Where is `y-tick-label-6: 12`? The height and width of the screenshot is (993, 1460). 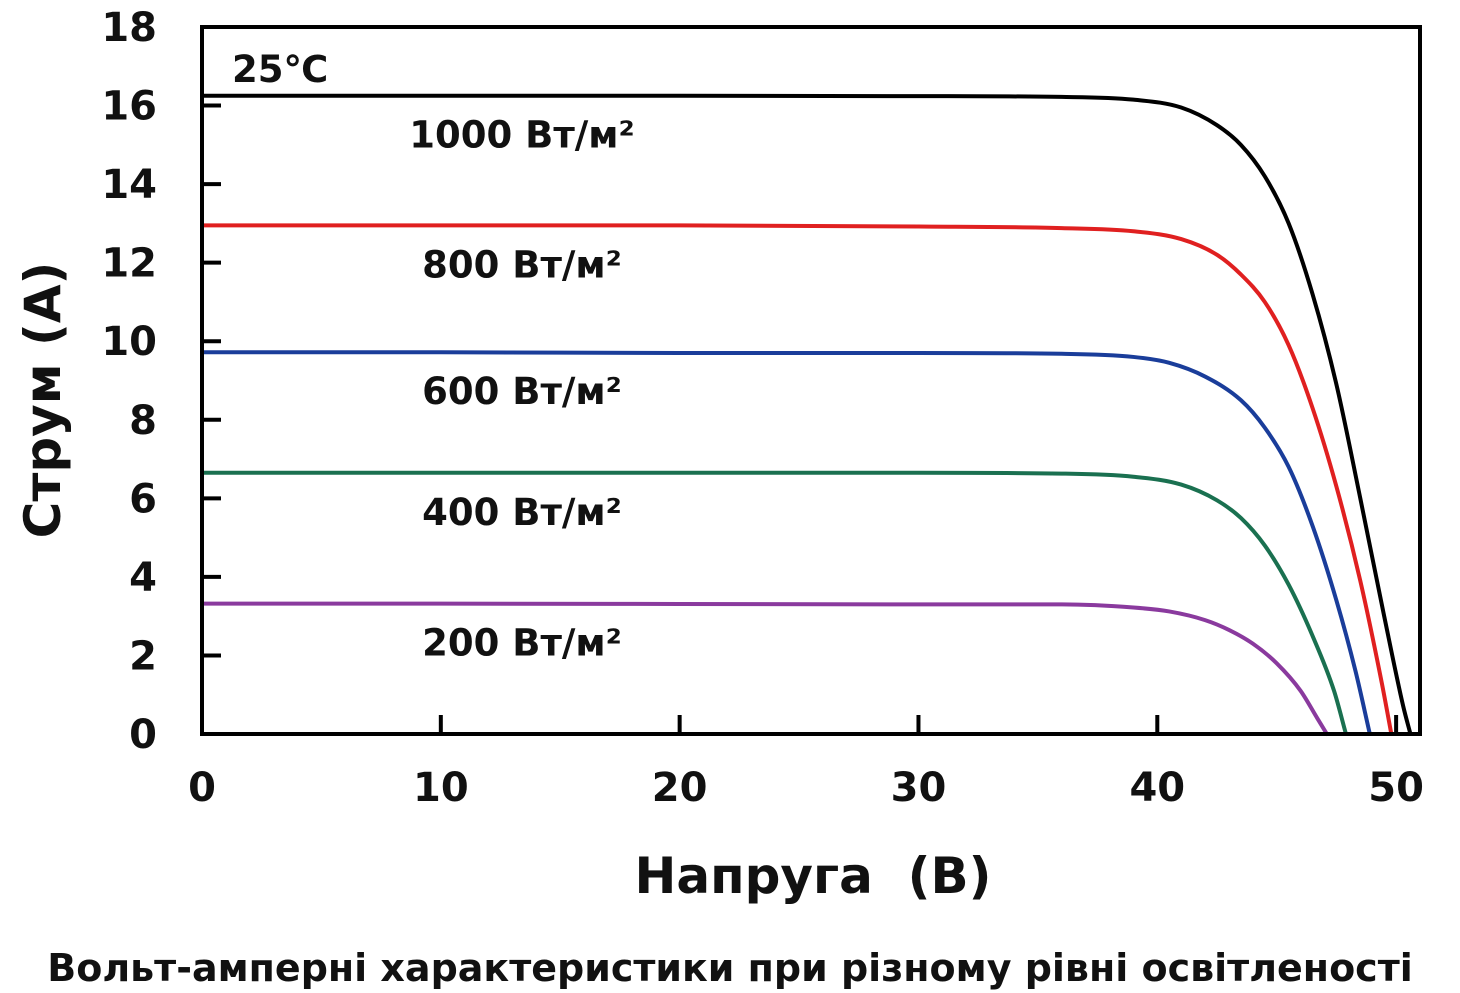
y-tick-label-6: 12 is located at coordinates (129, 264).